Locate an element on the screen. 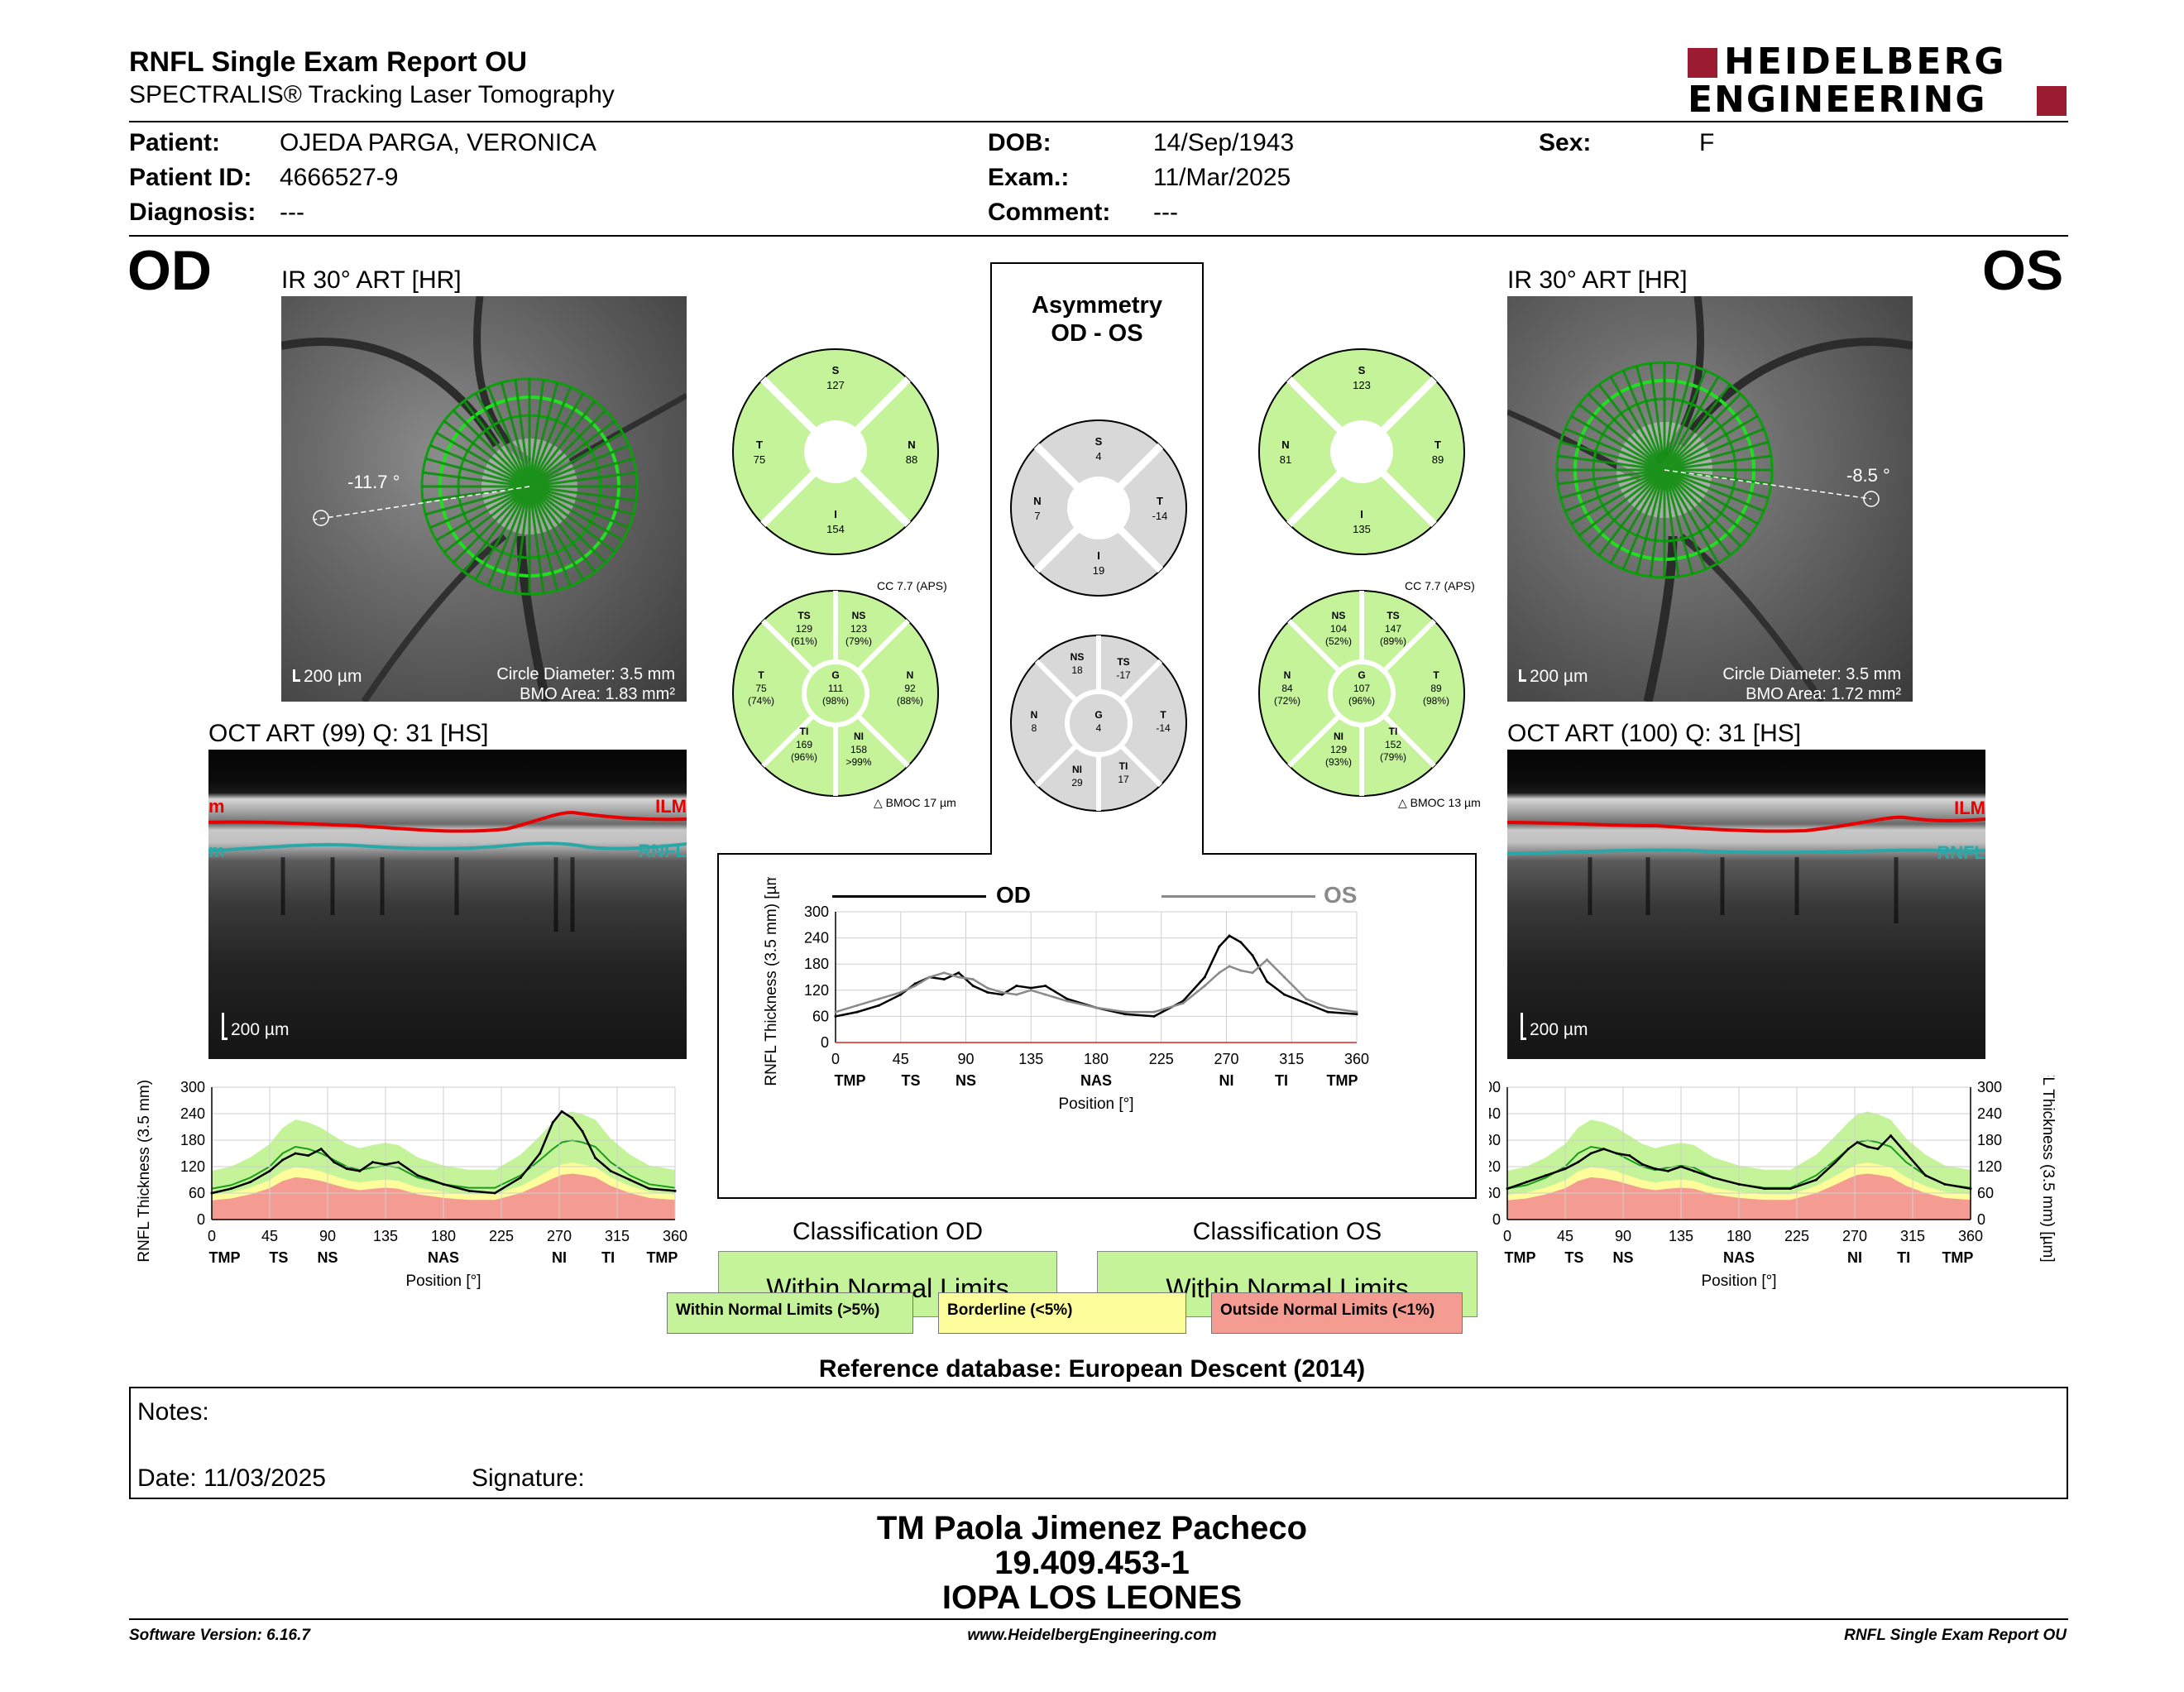 This screenshot has width=2184, height=1692. software-version: Software Version: 6.16.7 is located at coordinates (219, 1635).